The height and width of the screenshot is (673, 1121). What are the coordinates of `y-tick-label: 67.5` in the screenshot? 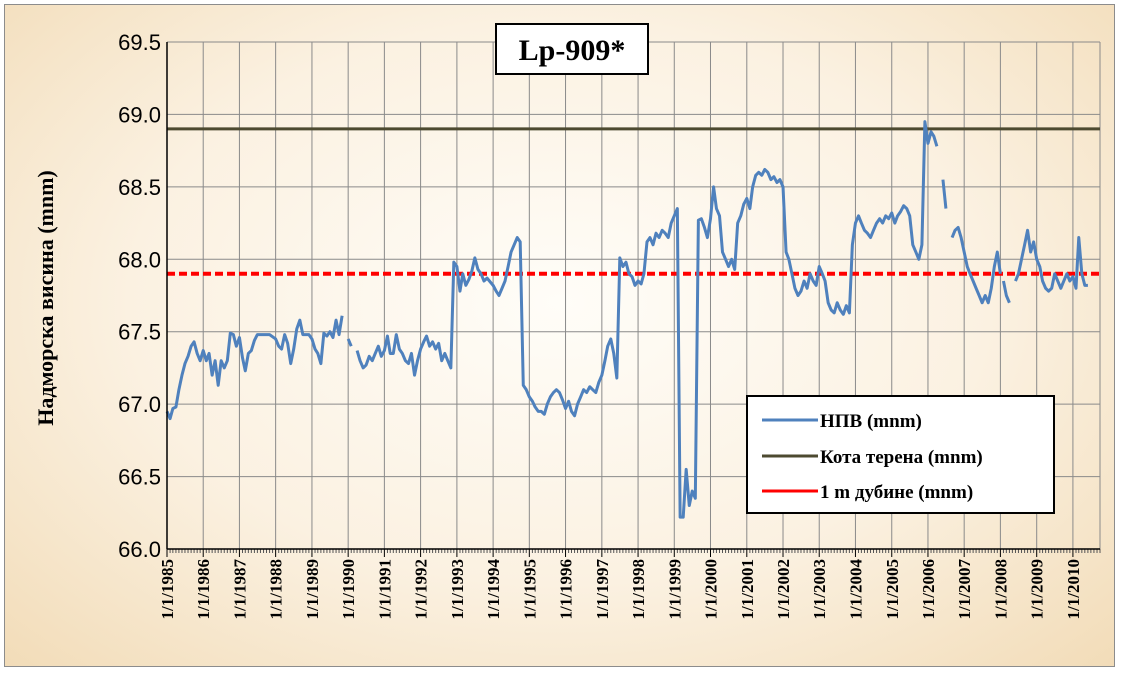 It's located at (139, 332).